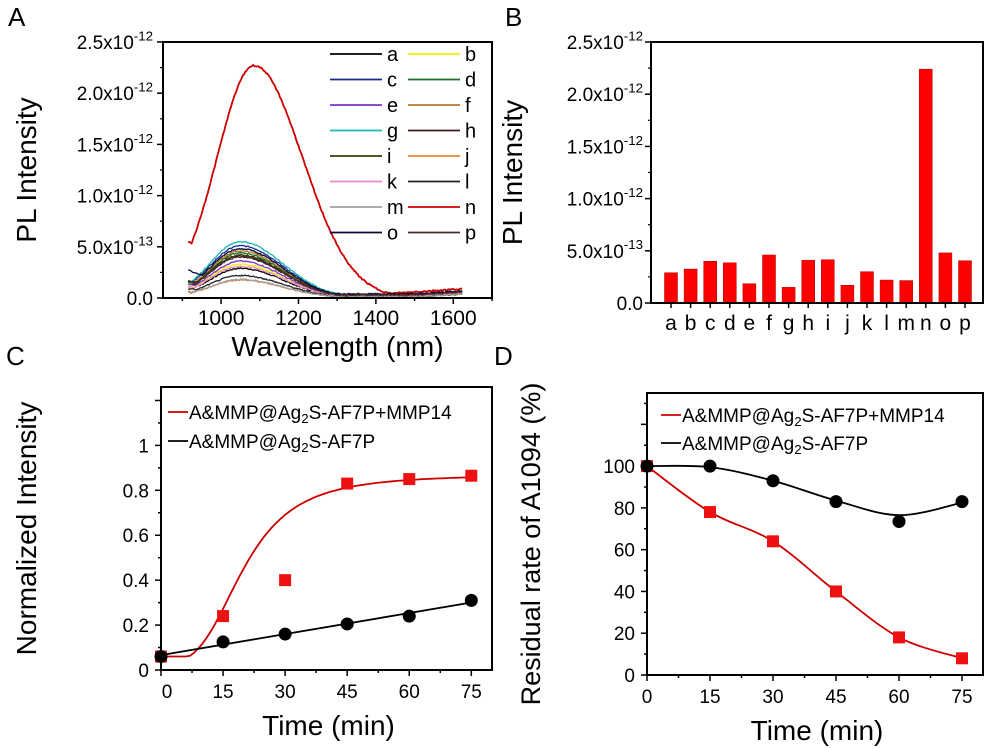 Image resolution: width=990 pixels, height=748 pixels. What do you see at coordinates (671, 288) in the screenshot?
I see `bar-a` at bounding box center [671, 288].